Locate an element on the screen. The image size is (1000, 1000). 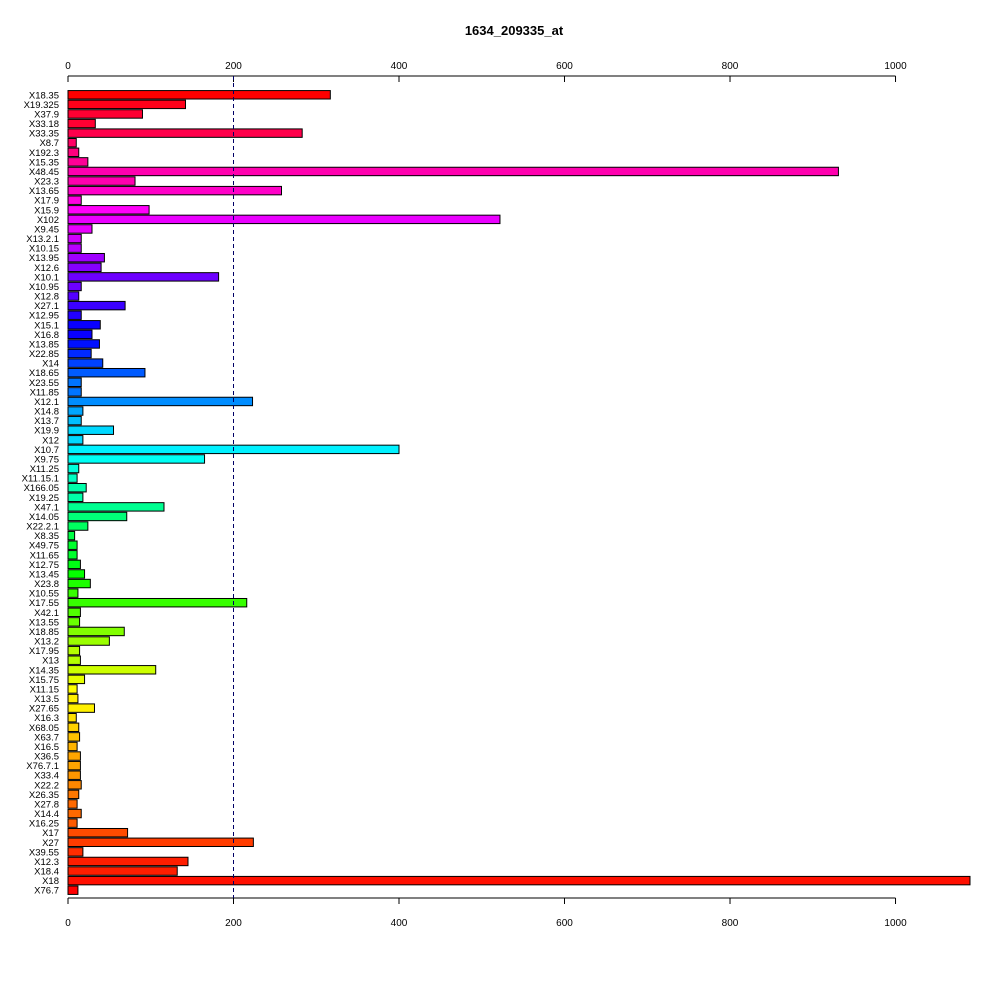
category-label: X16.25 is located at coordinates (44, 824).